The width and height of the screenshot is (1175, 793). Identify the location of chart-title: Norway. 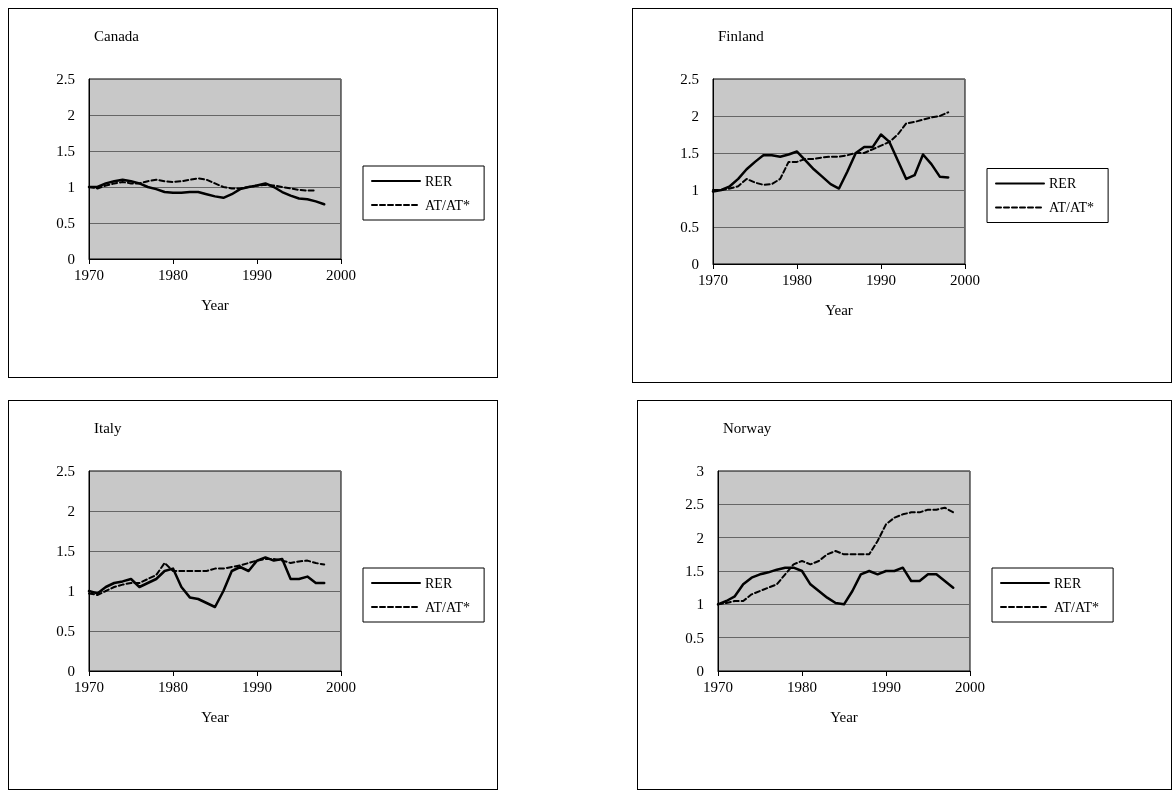
(747, 427).